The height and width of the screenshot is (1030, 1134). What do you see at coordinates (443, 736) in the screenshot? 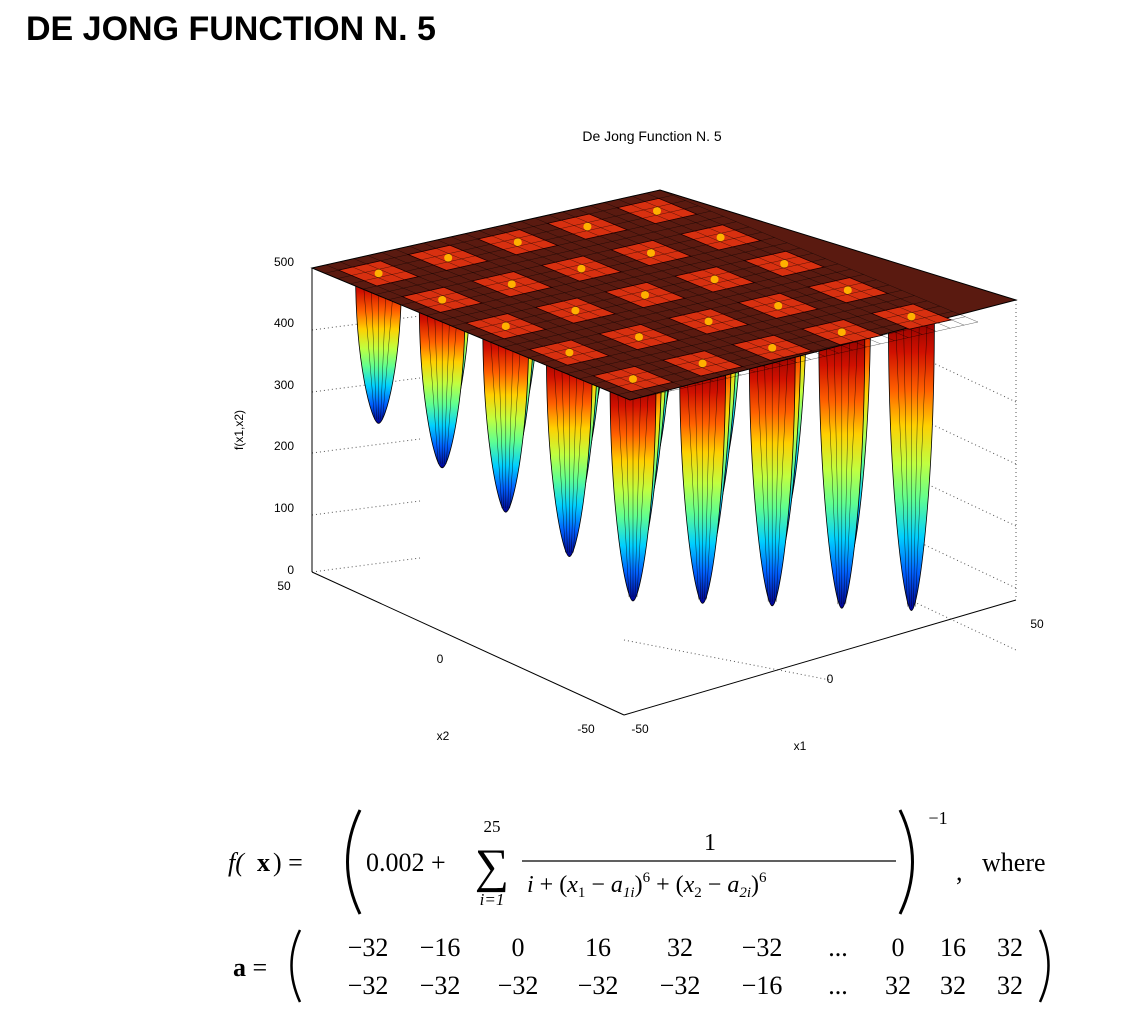
I see `x2-axis-label: x2` at bounding box center [443, 736].